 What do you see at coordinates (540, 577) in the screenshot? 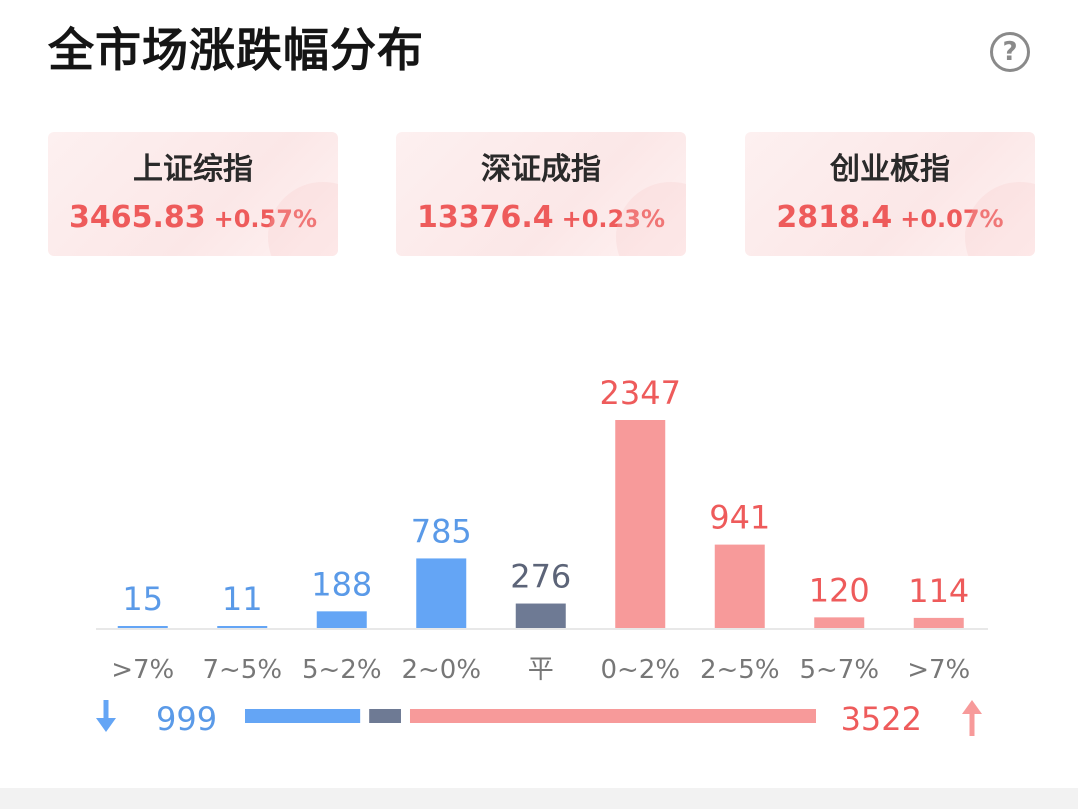
I see `data-label: 276` at bounding box center [540, 577].